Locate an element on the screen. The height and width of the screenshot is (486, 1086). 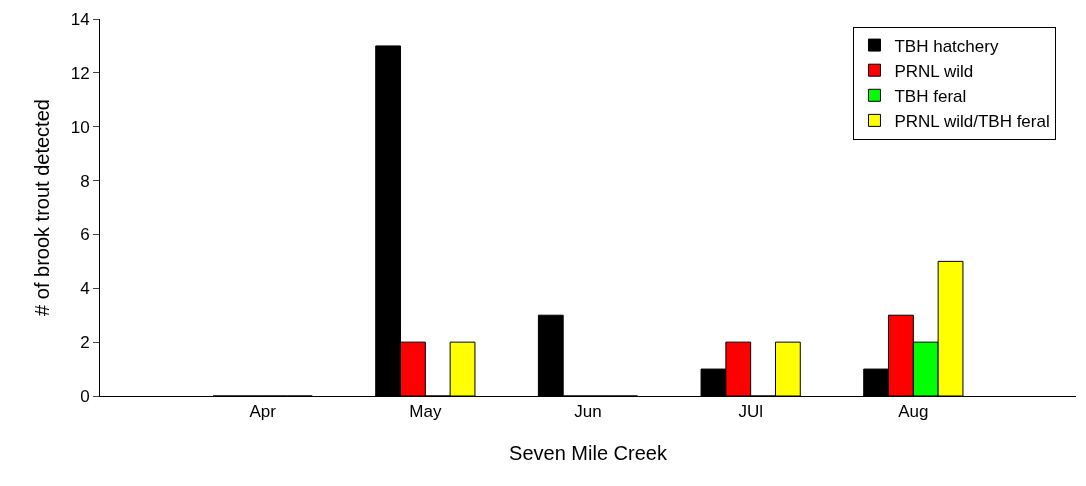
x-tick-label: JUl is located at coordinates (750, 412).